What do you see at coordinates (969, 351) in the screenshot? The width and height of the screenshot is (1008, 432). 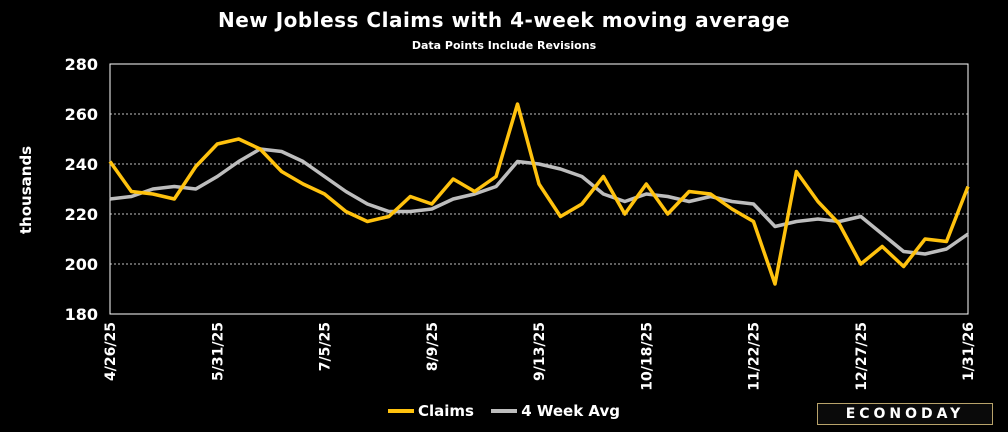 I see `x-tick-label: 1/31/26` at bounding box center [969, 351].